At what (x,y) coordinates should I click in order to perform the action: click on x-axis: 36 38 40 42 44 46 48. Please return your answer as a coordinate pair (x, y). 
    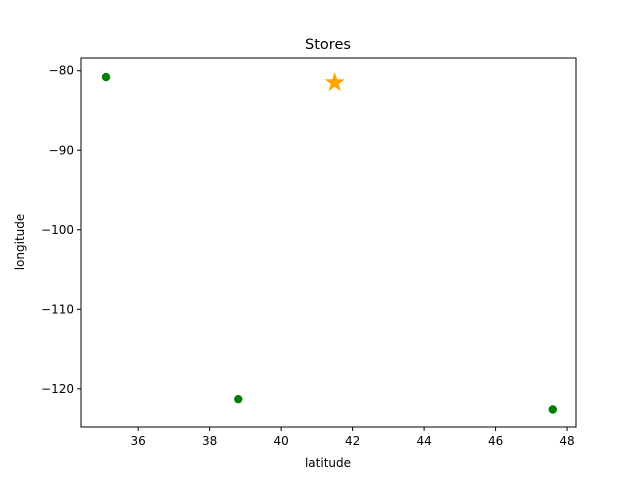
    Looking at the image, I should click on (353, 437).